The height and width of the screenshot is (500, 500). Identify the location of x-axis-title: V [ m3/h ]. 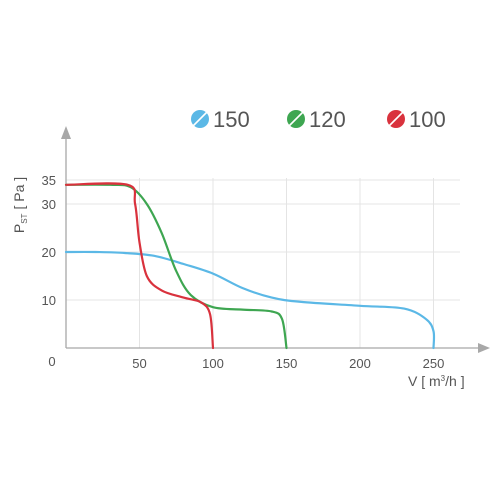
(436, 381).